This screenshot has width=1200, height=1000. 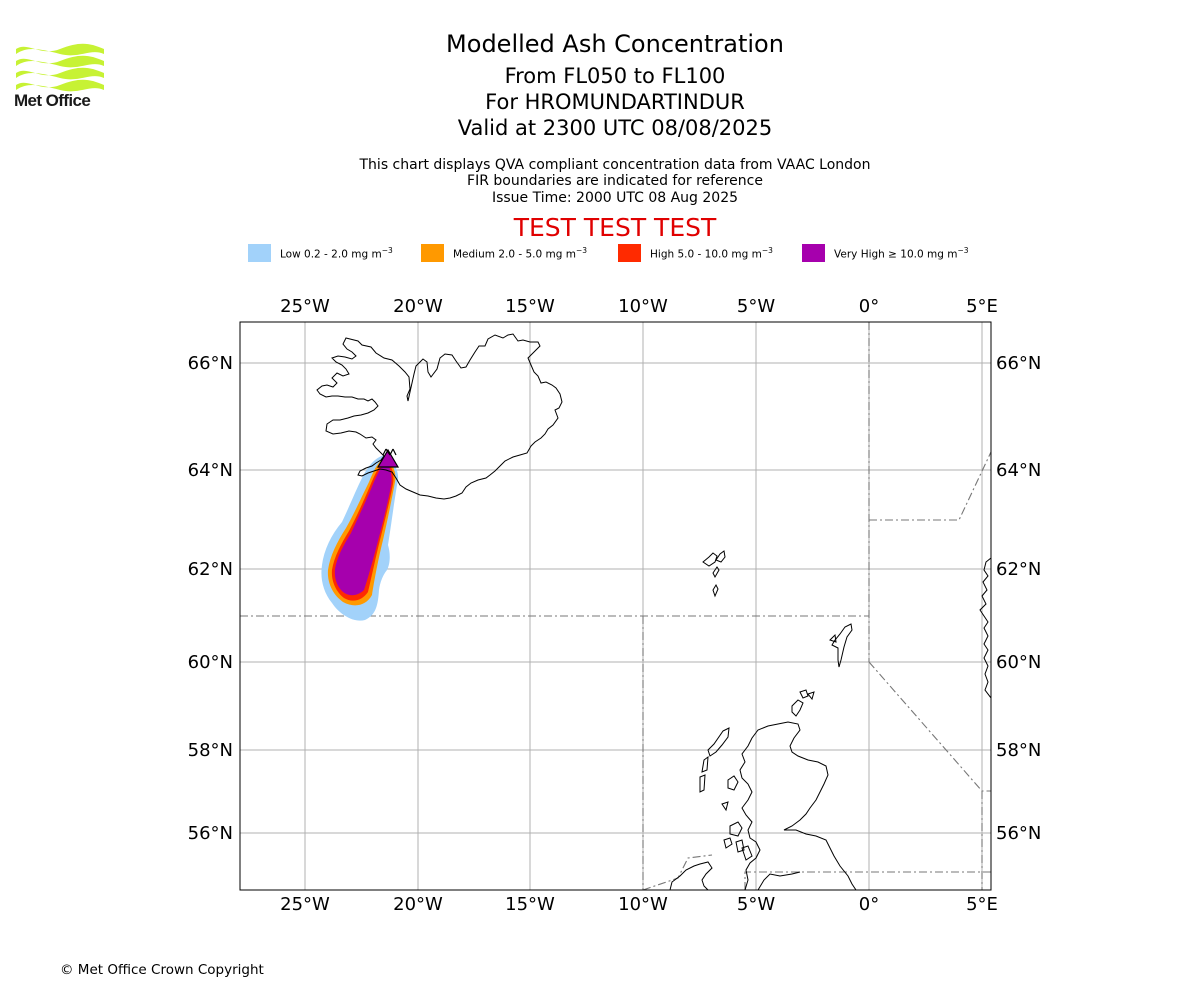 What do you see at coordinates (643, 306) in the screenshot?
I see `lon-top-10w: 10°W` at bounding box center [643, 306].